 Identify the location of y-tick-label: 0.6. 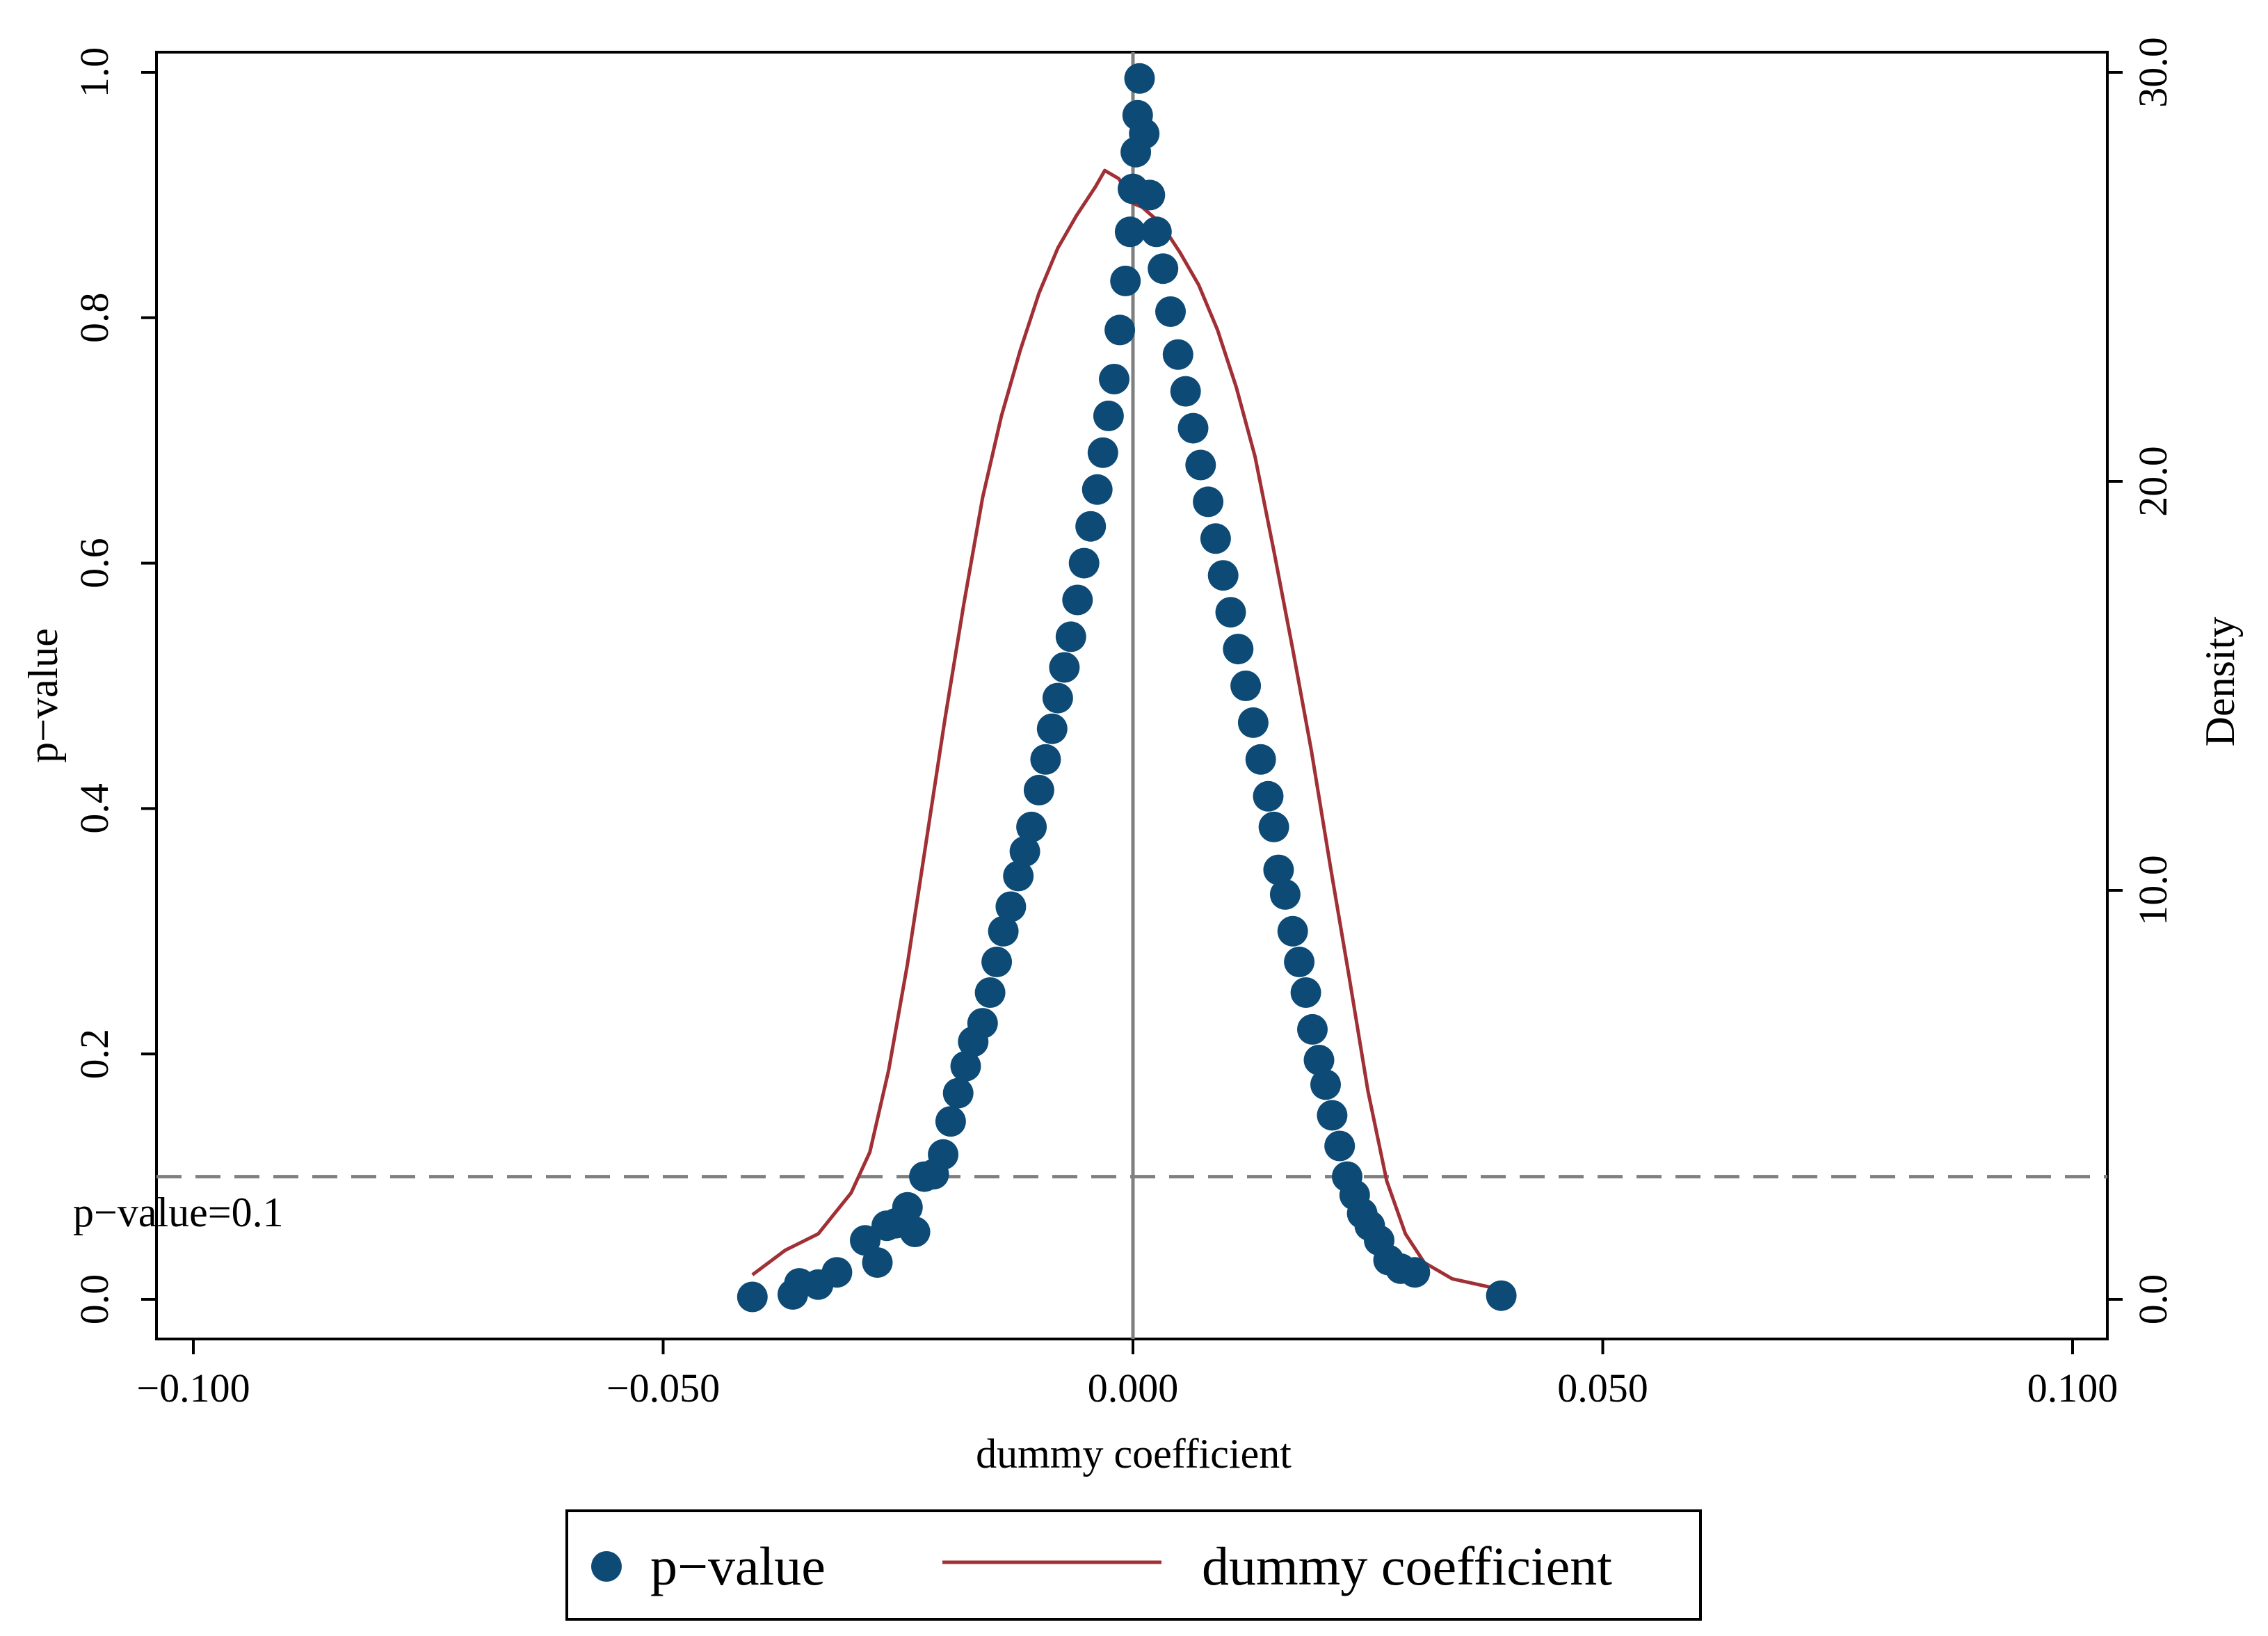
(94, 563).